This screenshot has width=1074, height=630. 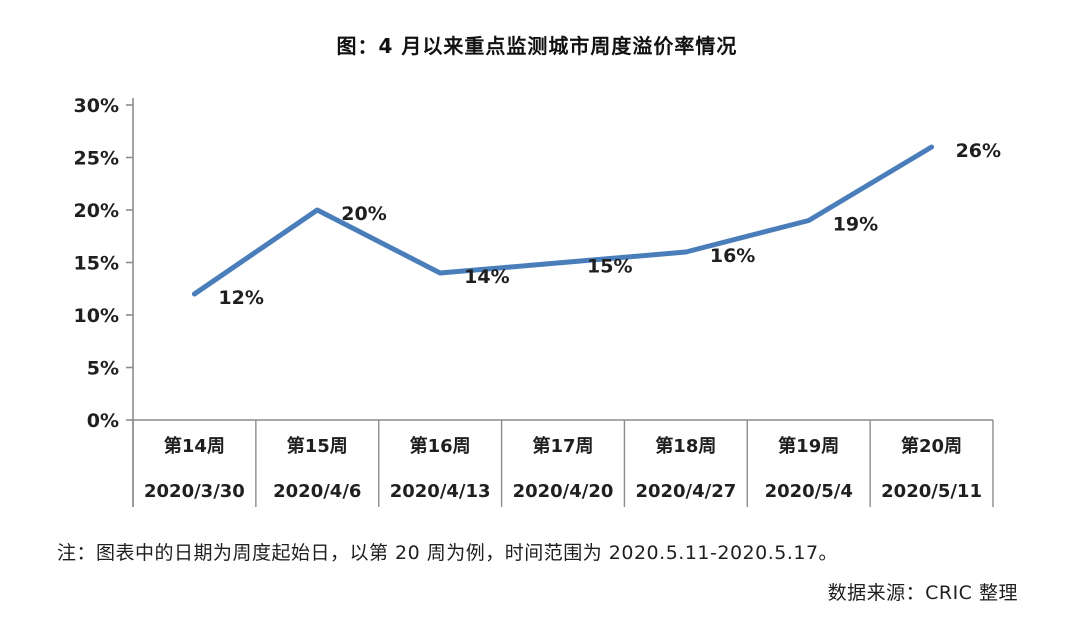 I want to click on data-label: 20%, so click(x=363, y=214).